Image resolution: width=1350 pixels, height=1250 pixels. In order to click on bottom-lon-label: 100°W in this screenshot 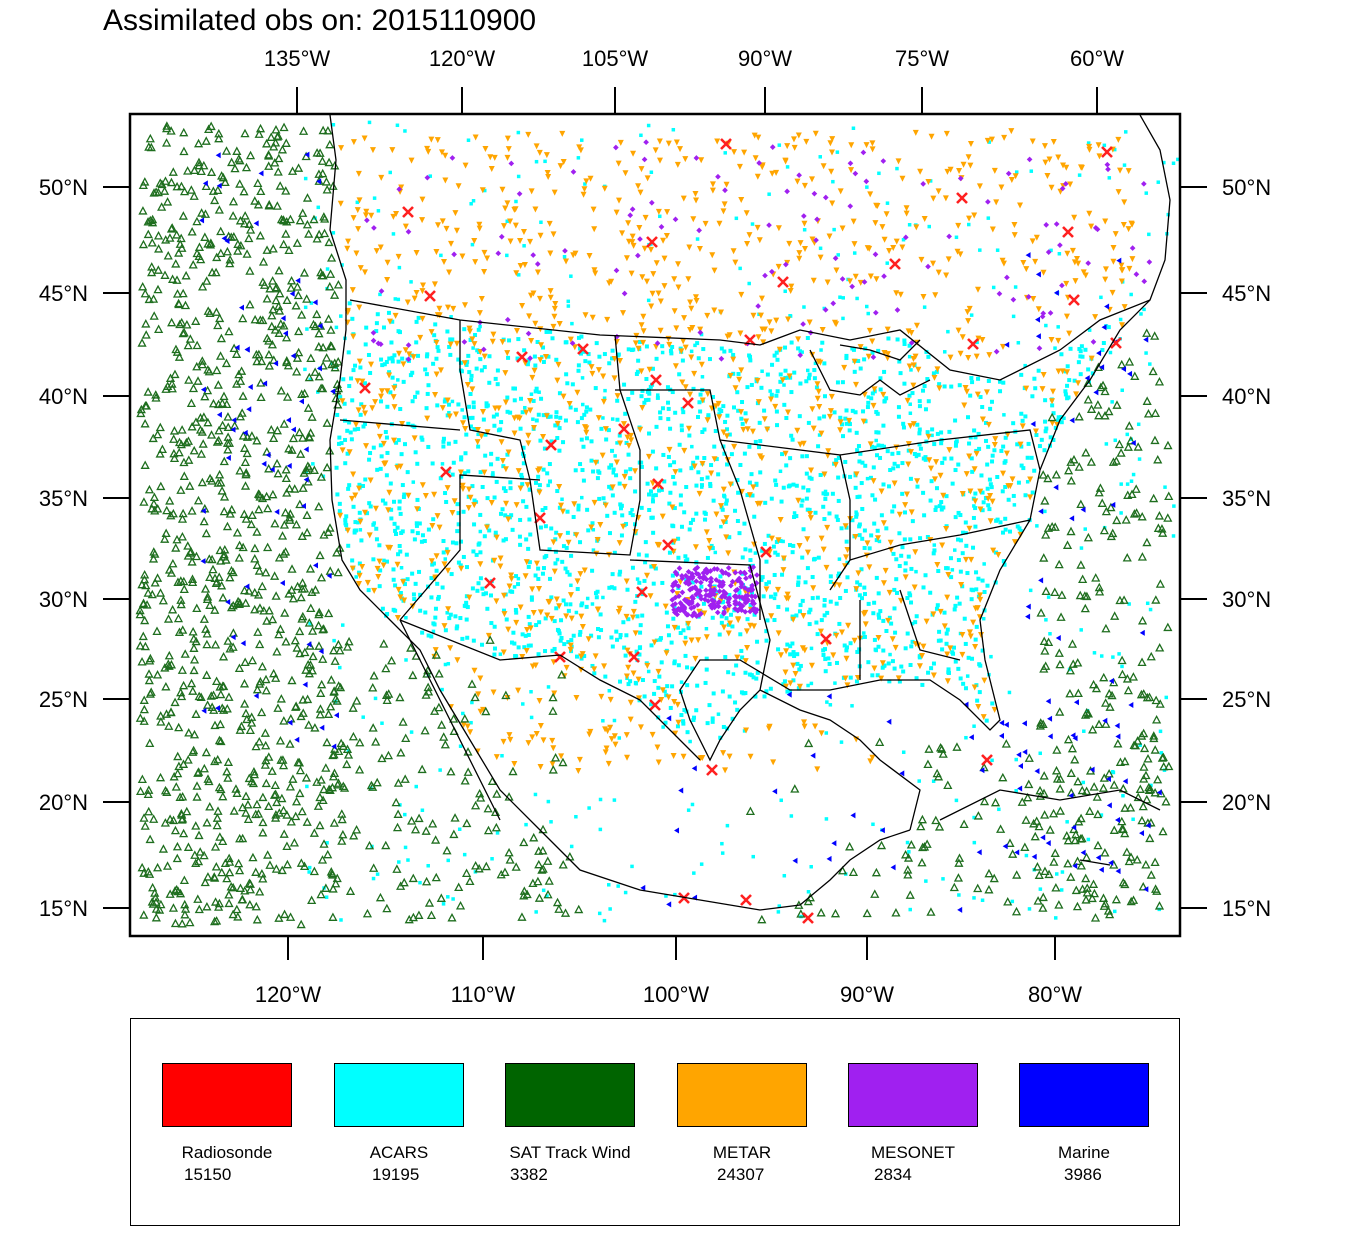, I will do `click(676, 994)`.